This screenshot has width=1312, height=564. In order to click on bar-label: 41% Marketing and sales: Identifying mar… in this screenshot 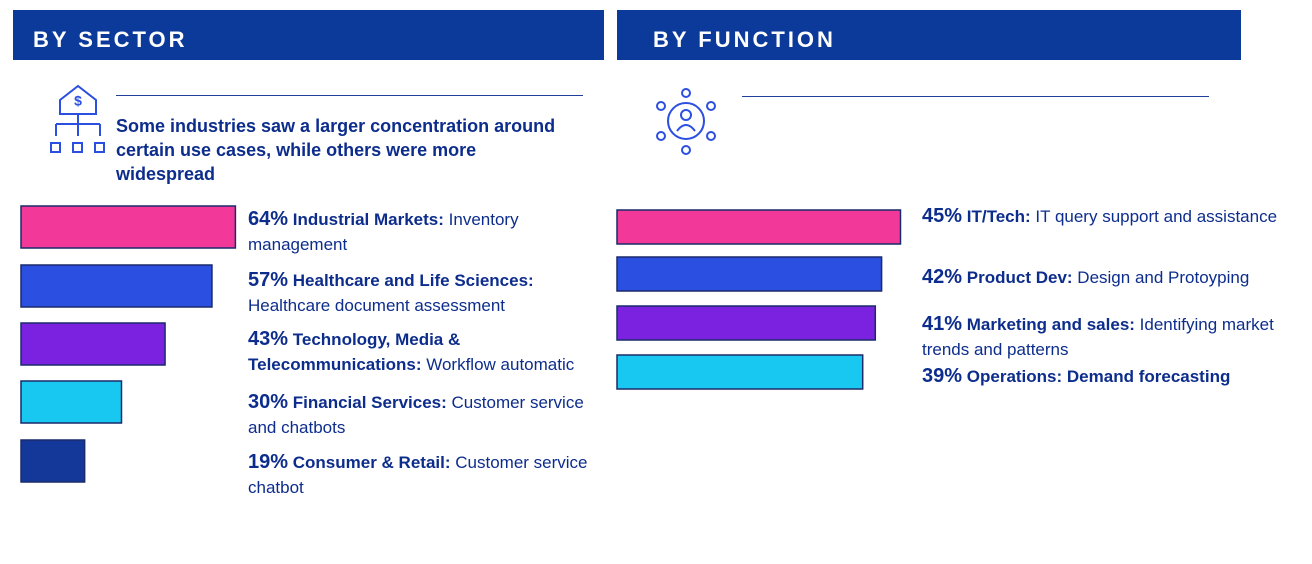, I will do `click(1117, 337)`.